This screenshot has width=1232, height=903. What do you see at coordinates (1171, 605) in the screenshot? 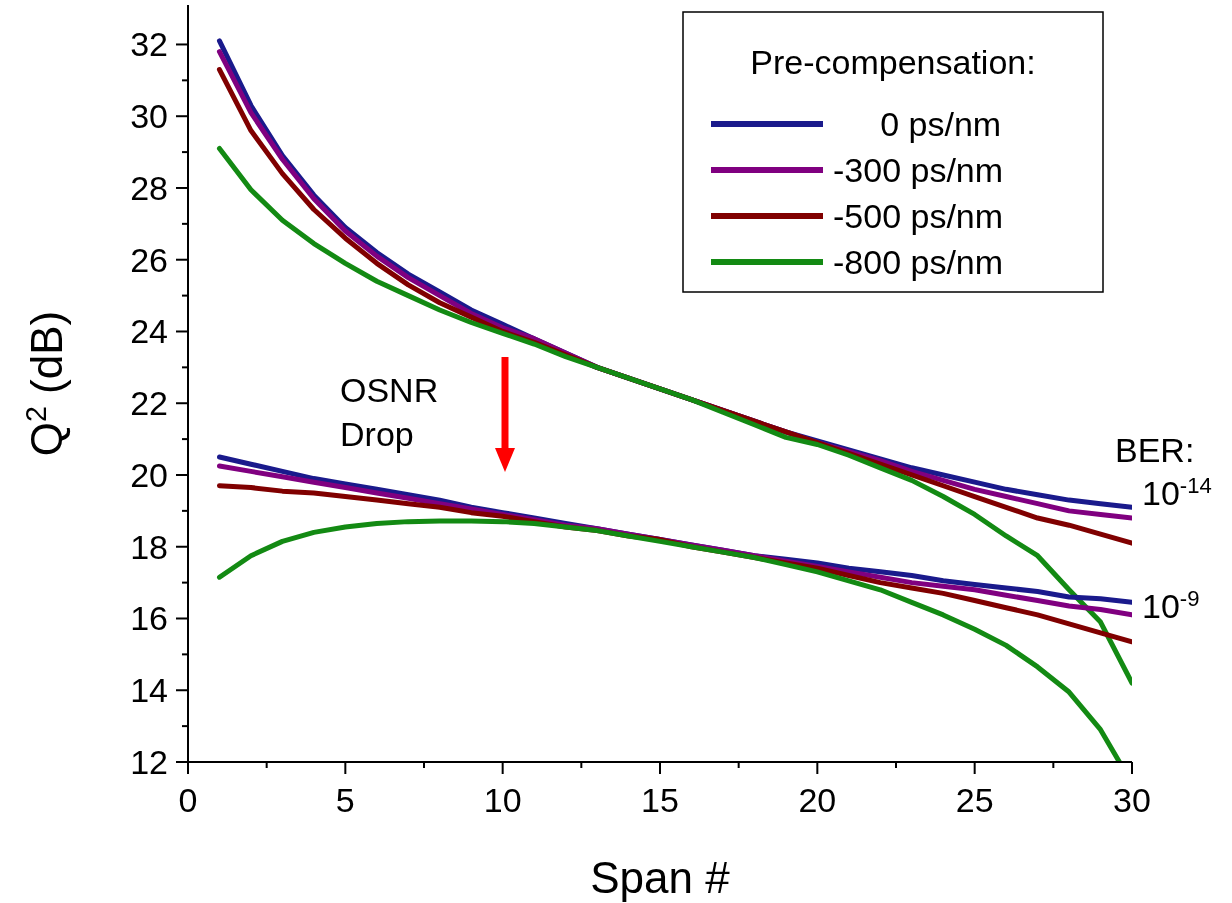
I see `text: 10$^{-9}$` at bounding box center [1171, 605].